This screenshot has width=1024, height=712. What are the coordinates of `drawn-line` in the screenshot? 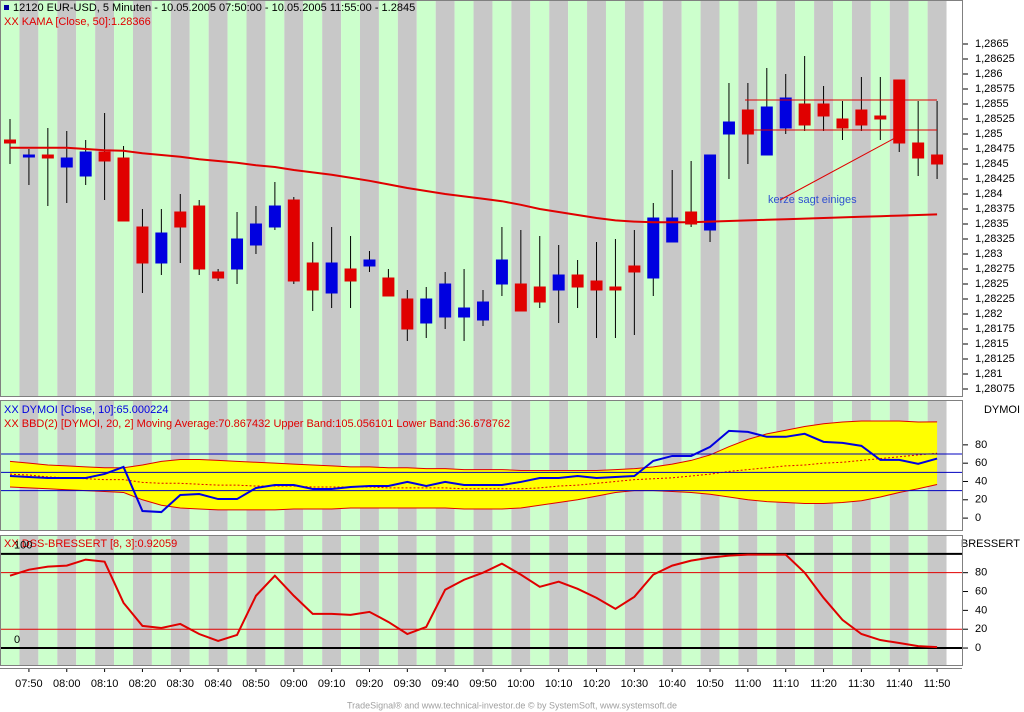 It's located at (837, 169).